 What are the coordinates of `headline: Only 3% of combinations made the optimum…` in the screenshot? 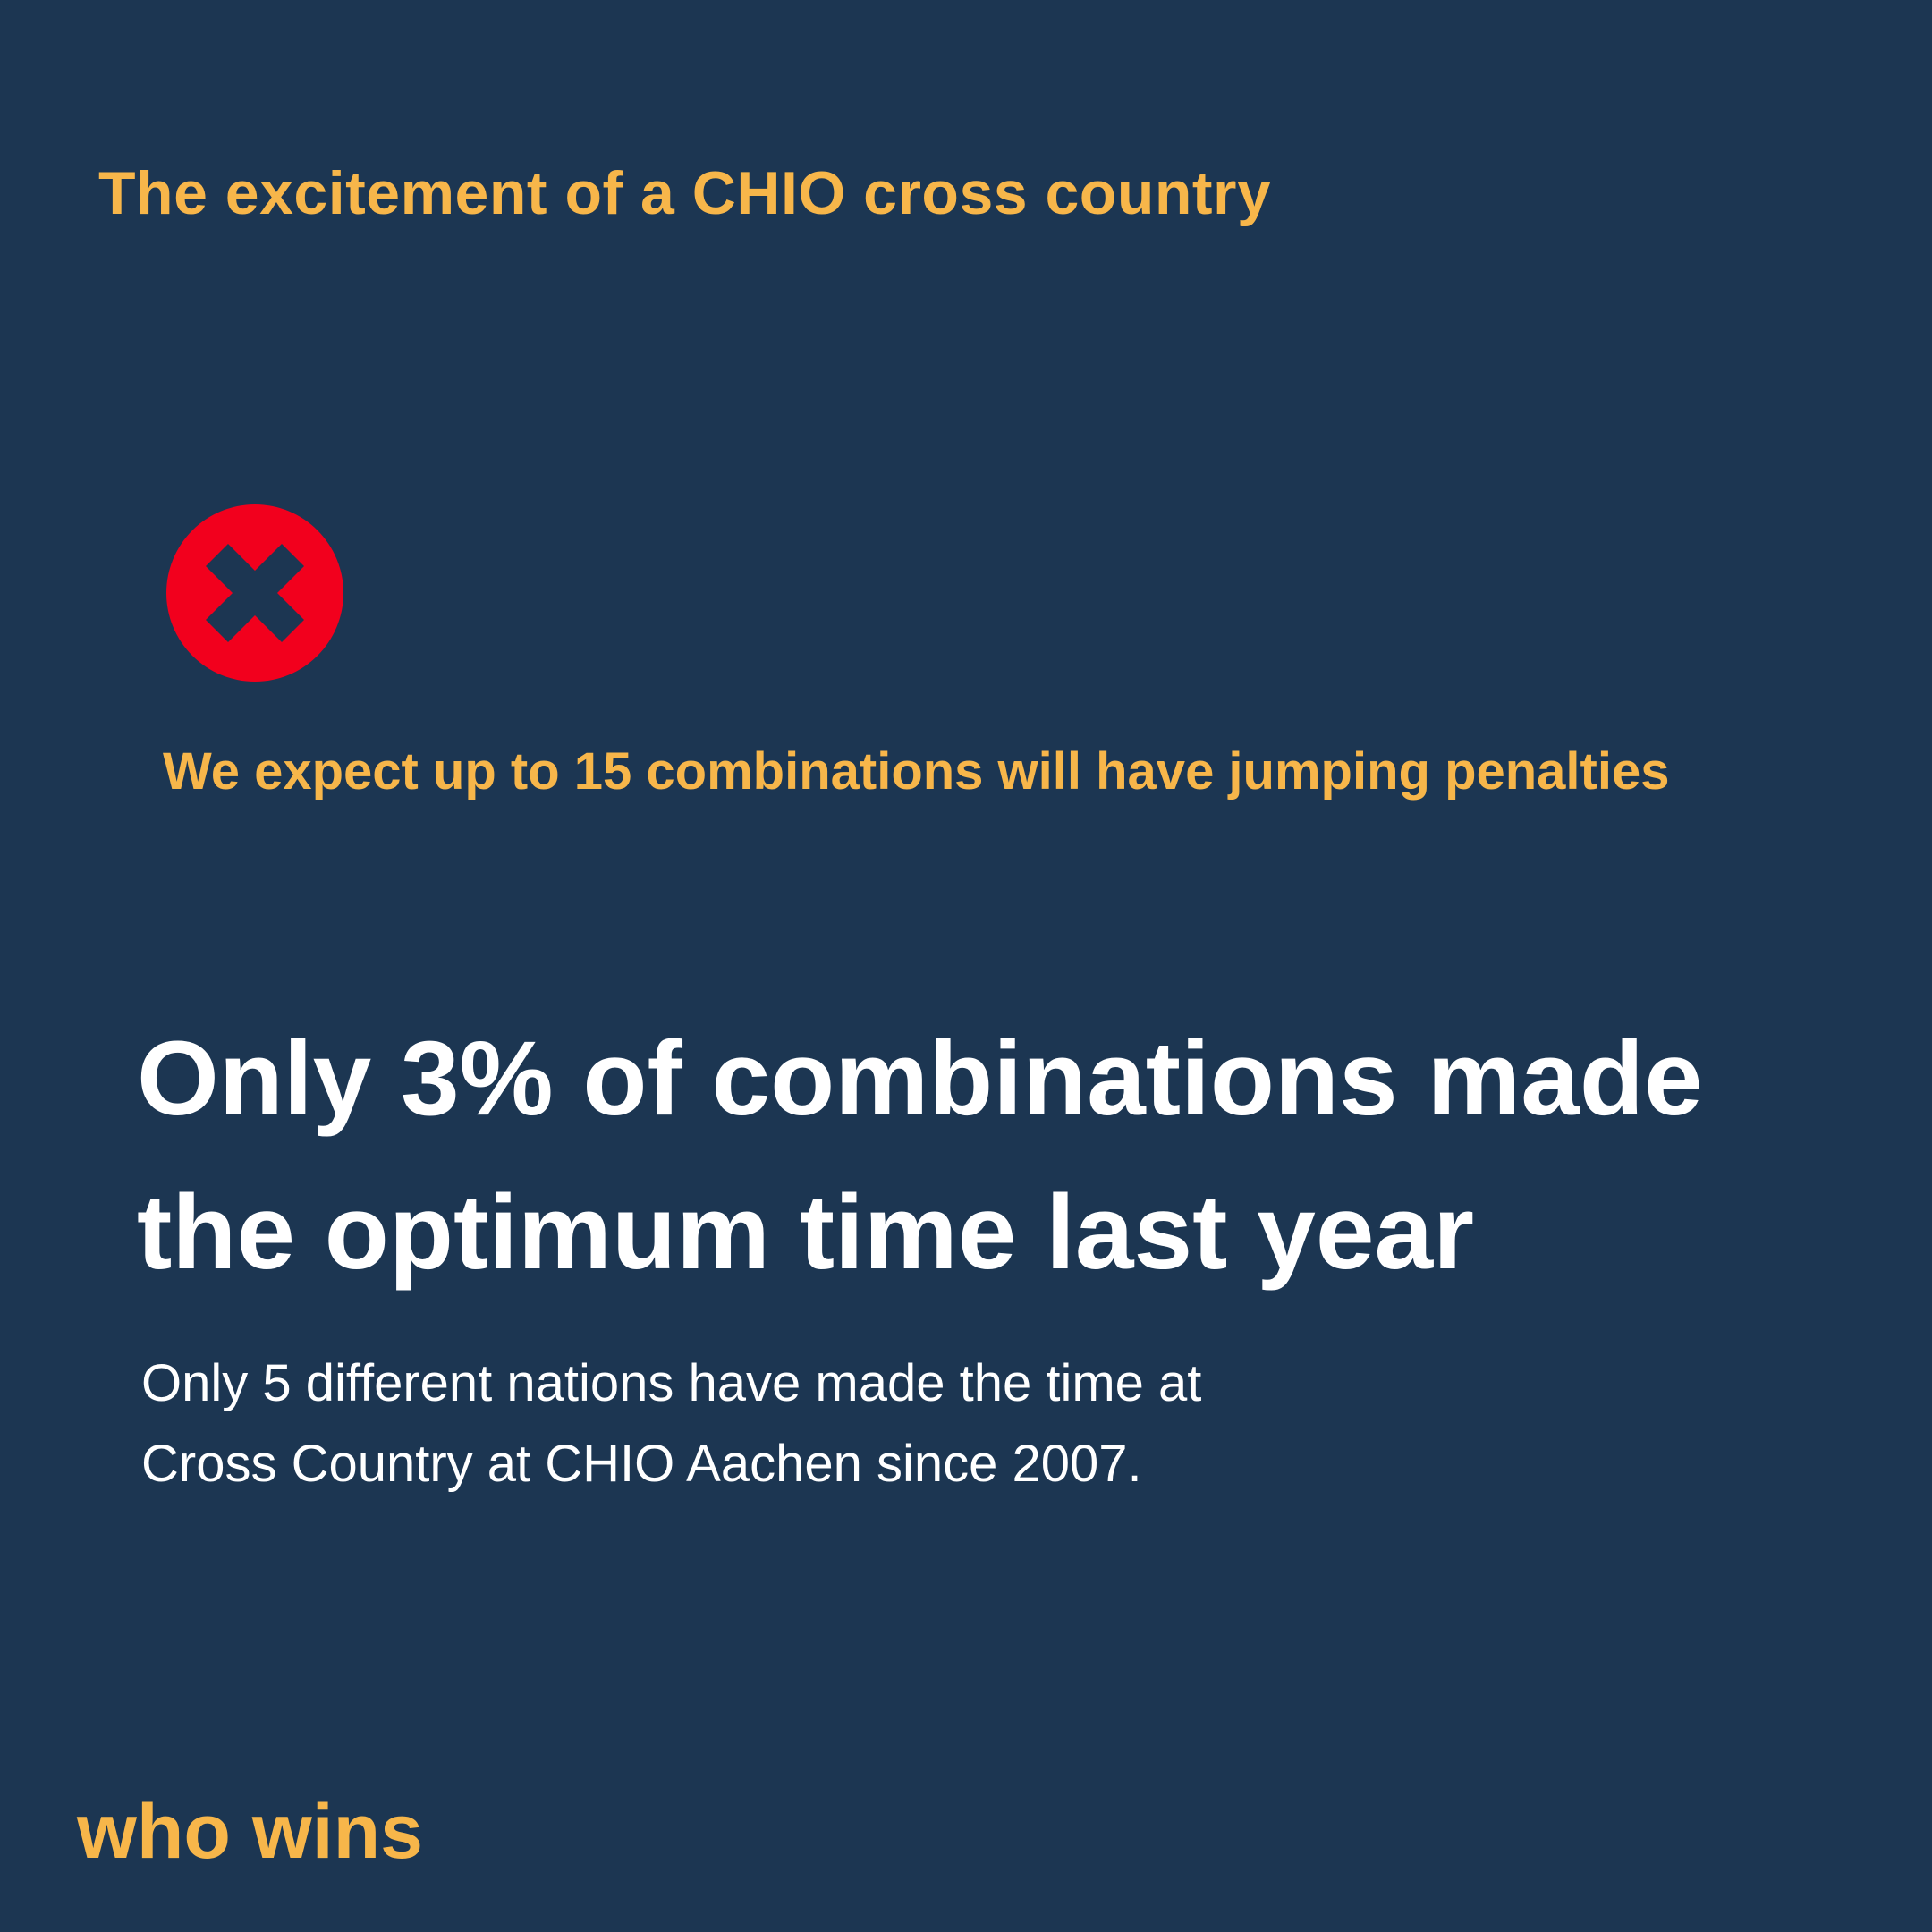 It's located at (995, 1155).